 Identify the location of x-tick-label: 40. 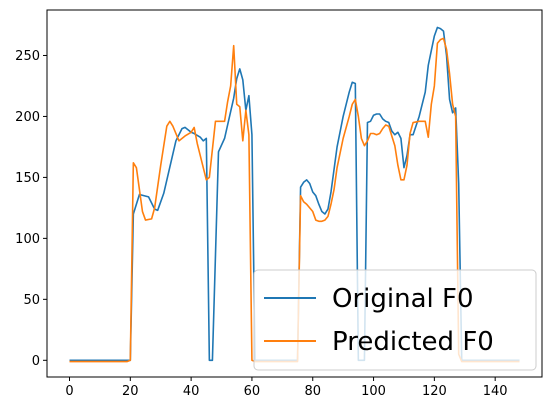
(191, 391).